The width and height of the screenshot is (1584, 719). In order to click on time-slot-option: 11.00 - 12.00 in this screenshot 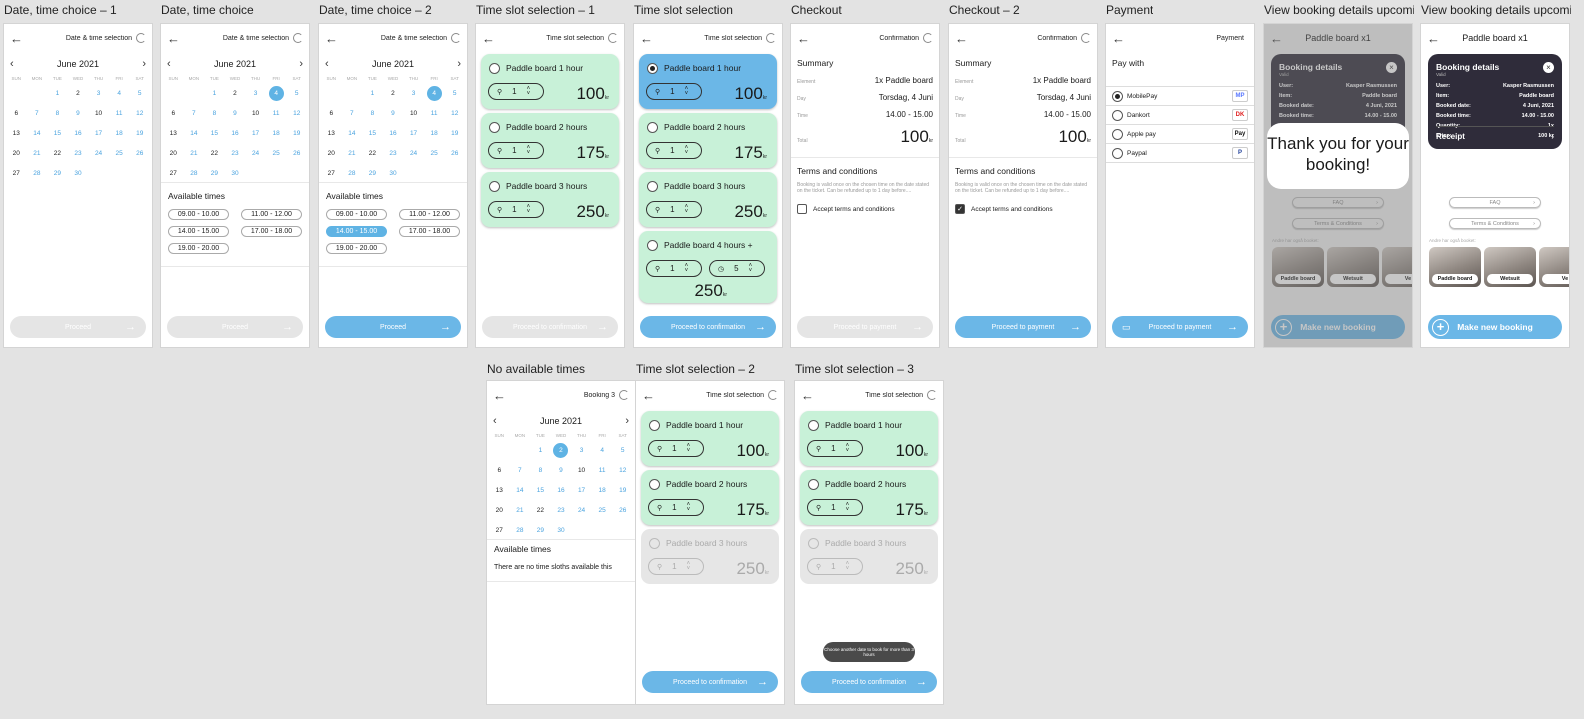, I will do `click(271, 214)`.